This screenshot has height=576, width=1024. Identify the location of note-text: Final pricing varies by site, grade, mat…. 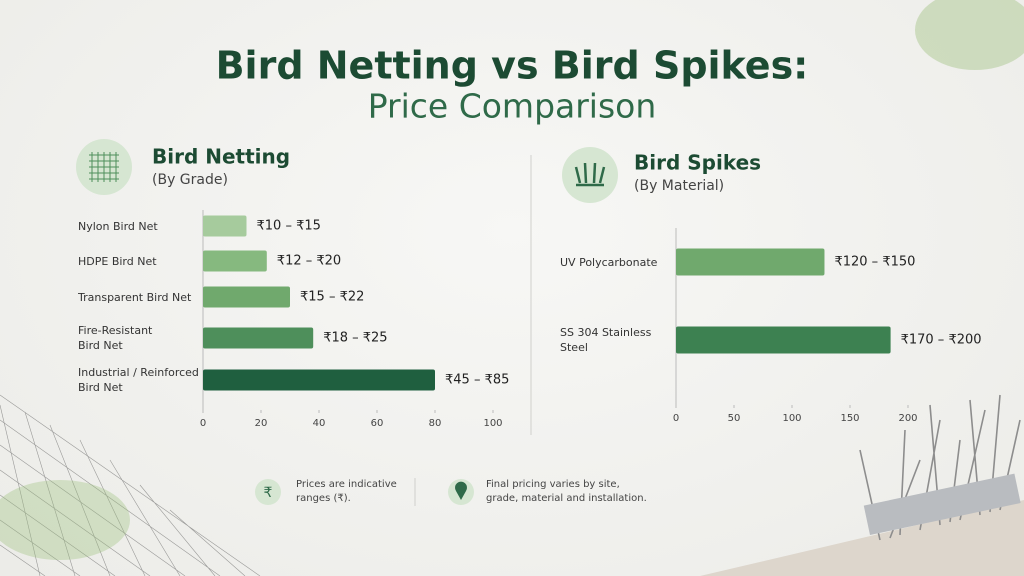
(566, 491).